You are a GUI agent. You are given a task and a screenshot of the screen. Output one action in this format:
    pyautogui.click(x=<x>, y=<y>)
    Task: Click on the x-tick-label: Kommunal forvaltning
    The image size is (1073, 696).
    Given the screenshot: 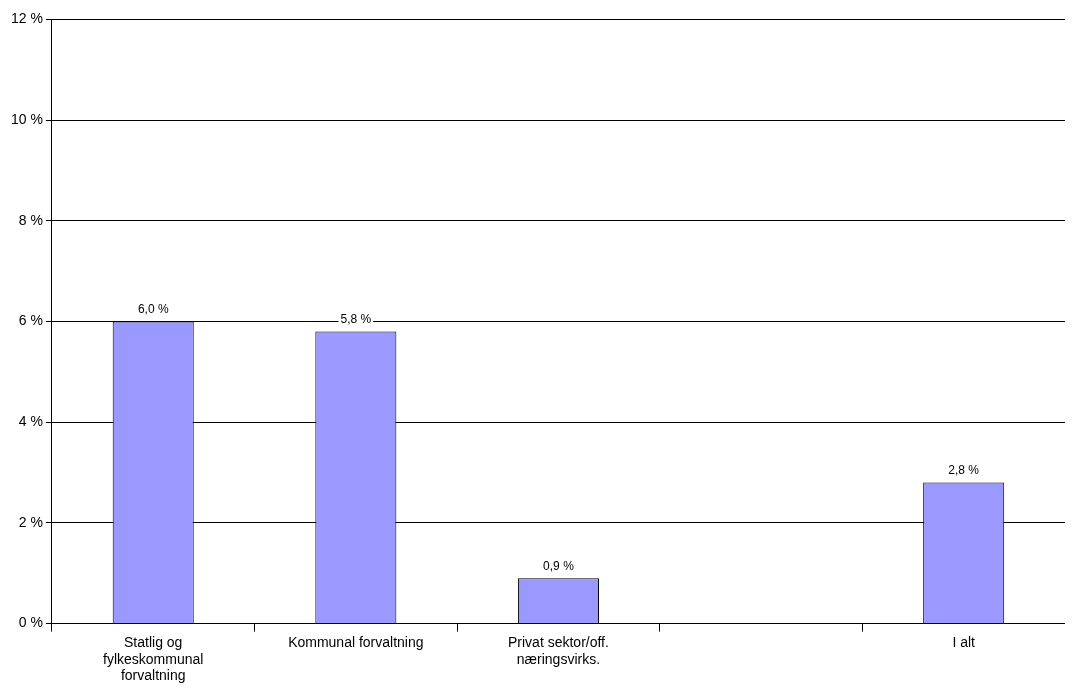 What is the action you would take?
    pyautogui.click(x=356, y=641)
    